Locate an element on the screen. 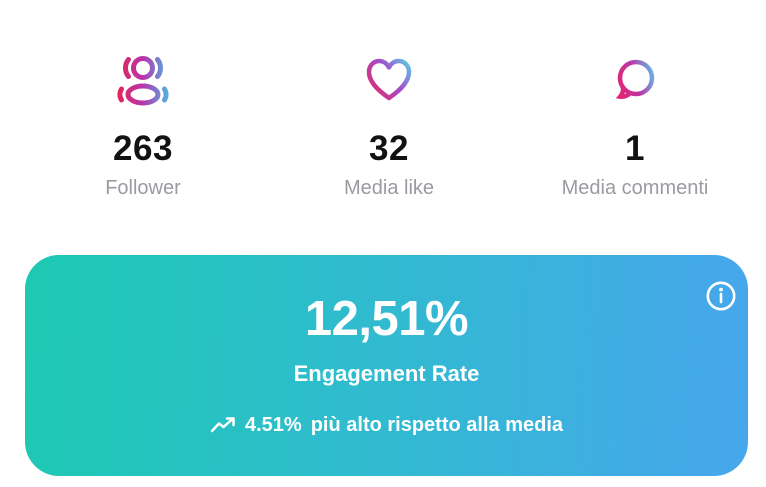 This screenshot has width=766, height=487. info-icon is located at coordinates (721, 296).